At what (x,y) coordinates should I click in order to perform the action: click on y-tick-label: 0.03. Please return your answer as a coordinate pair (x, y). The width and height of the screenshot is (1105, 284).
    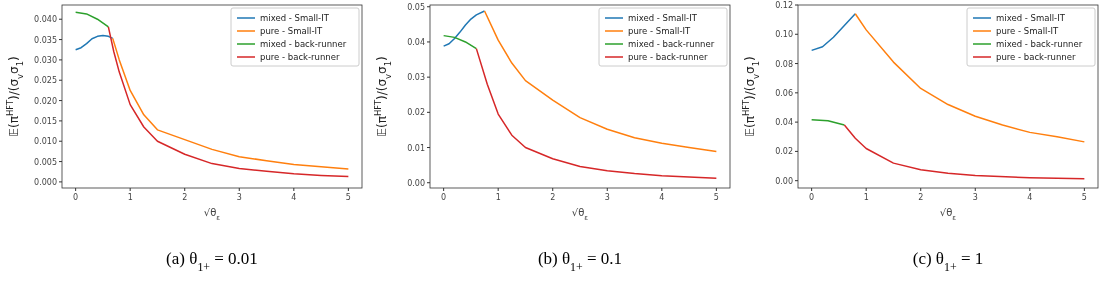
    Looking at the image, I should click on (416, 78).